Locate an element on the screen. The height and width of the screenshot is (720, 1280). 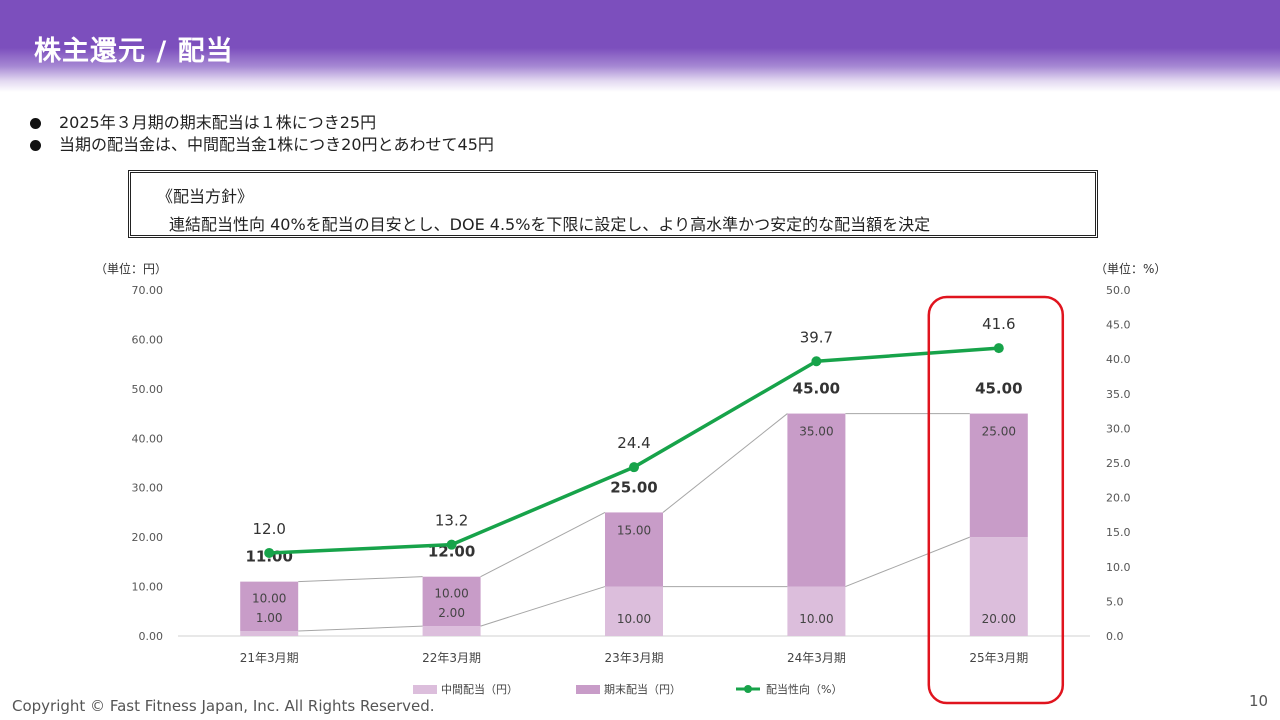
x-tick-label: 22年3月期 is located at coordinates (451, 658).